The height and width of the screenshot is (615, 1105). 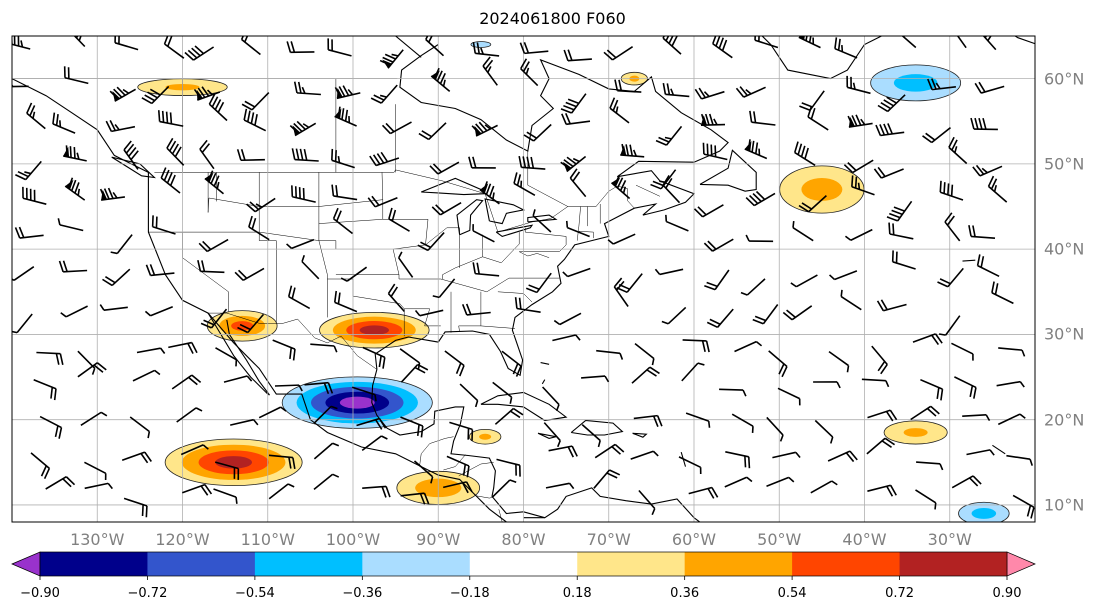 I want to click on field-blob-far-southeast-negative, so click(x=984, y=511).